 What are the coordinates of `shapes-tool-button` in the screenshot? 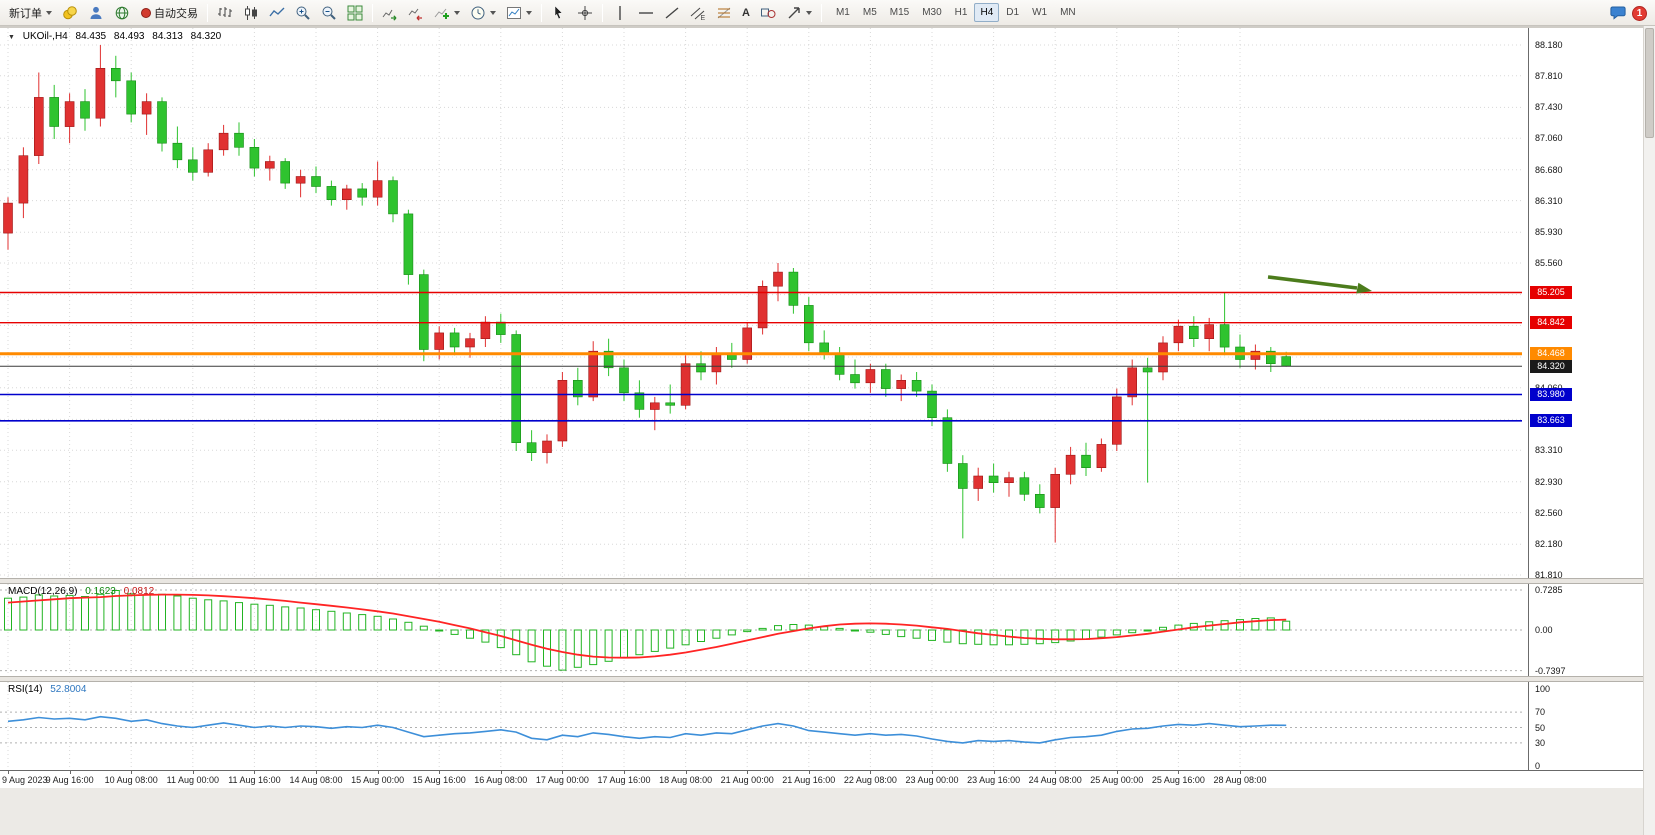 It's located at (768, 13).